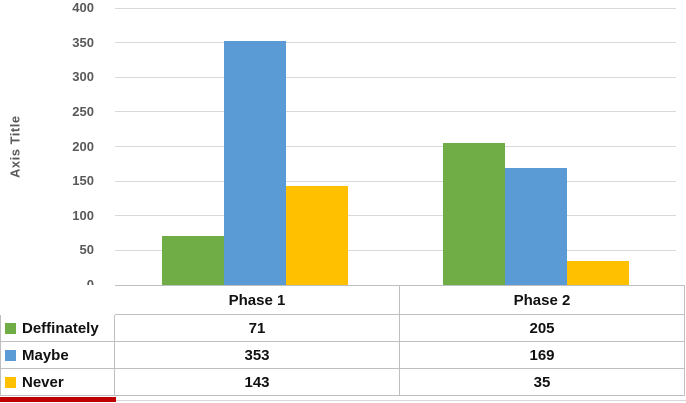  I want to click on y-tick-label-400: 400, so click(83, 7).